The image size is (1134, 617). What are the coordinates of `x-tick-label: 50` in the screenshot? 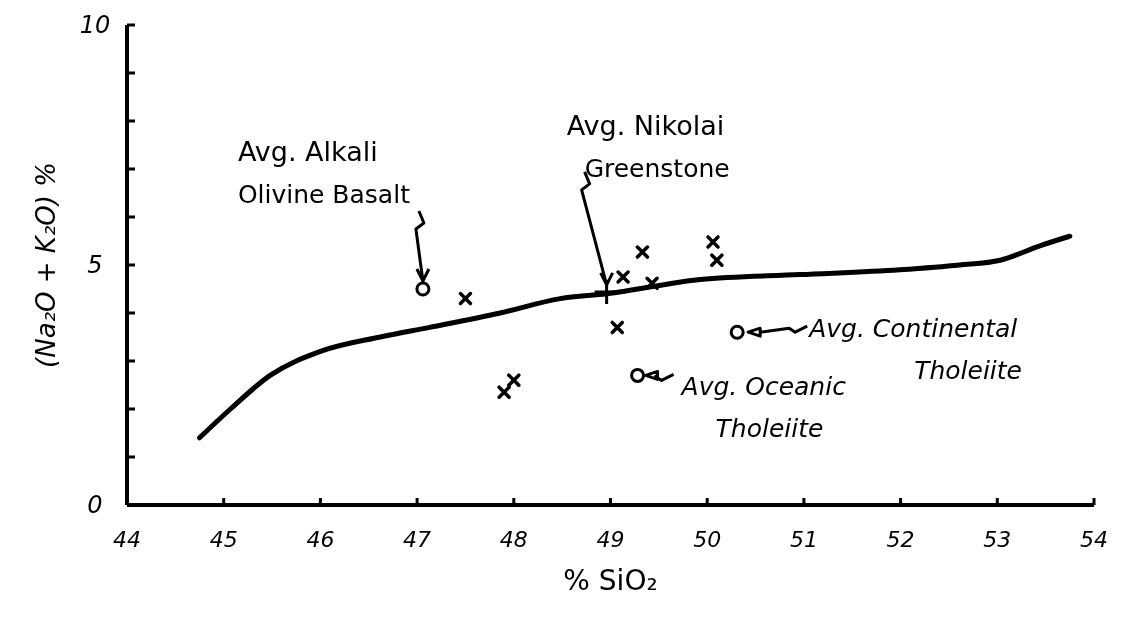 It's located at (707, 539).